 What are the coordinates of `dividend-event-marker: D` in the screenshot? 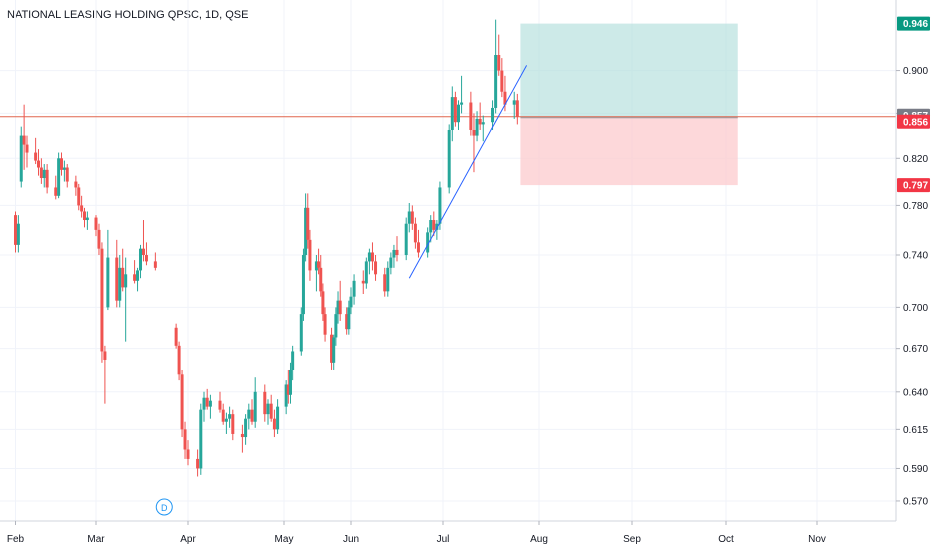 It's located at (164, 507).